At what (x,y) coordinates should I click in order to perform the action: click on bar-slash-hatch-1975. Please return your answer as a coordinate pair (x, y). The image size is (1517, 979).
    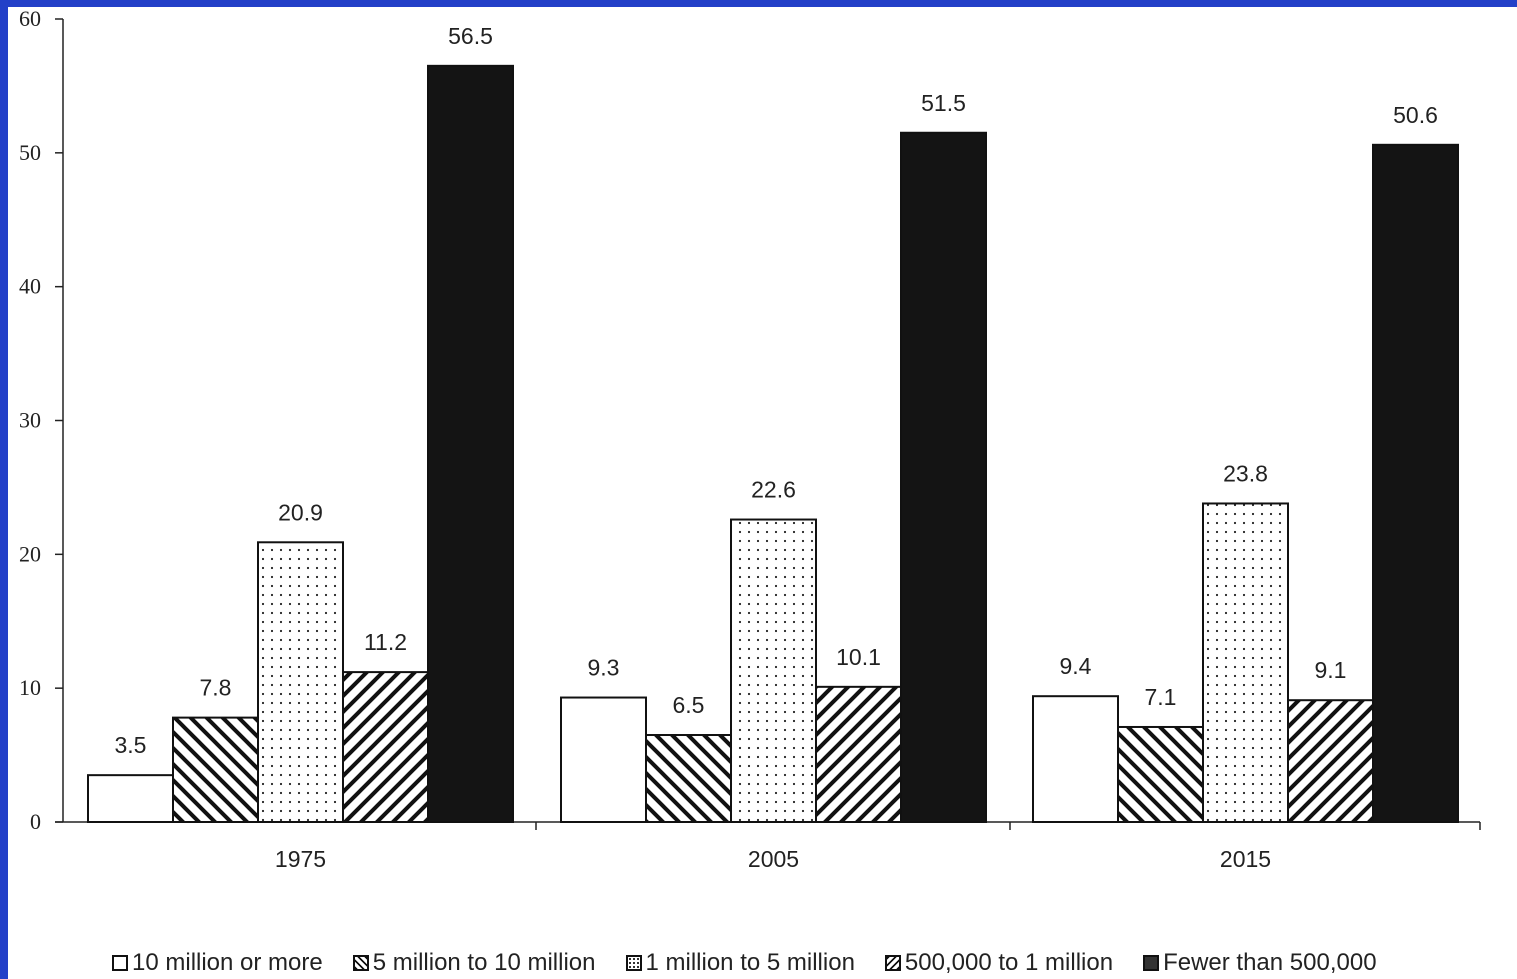
    Looking at the image, I should click on (385, 747).